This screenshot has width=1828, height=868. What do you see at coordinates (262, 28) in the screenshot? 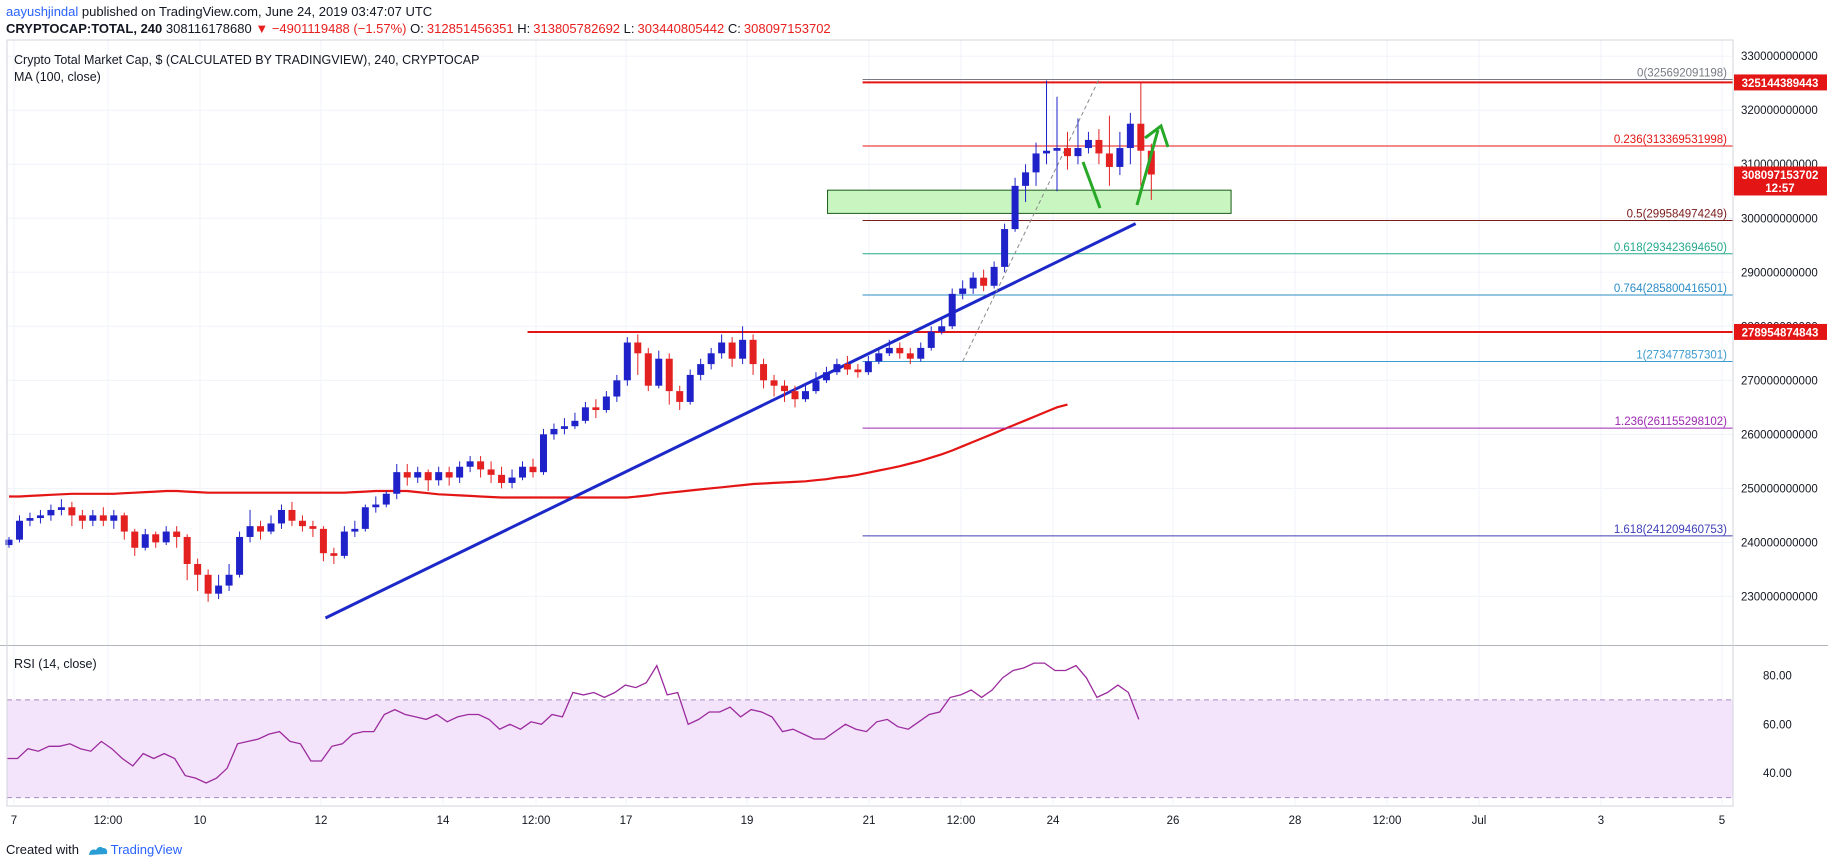
I see `change-down-icon: ▼` at bounding box center [262, 28].